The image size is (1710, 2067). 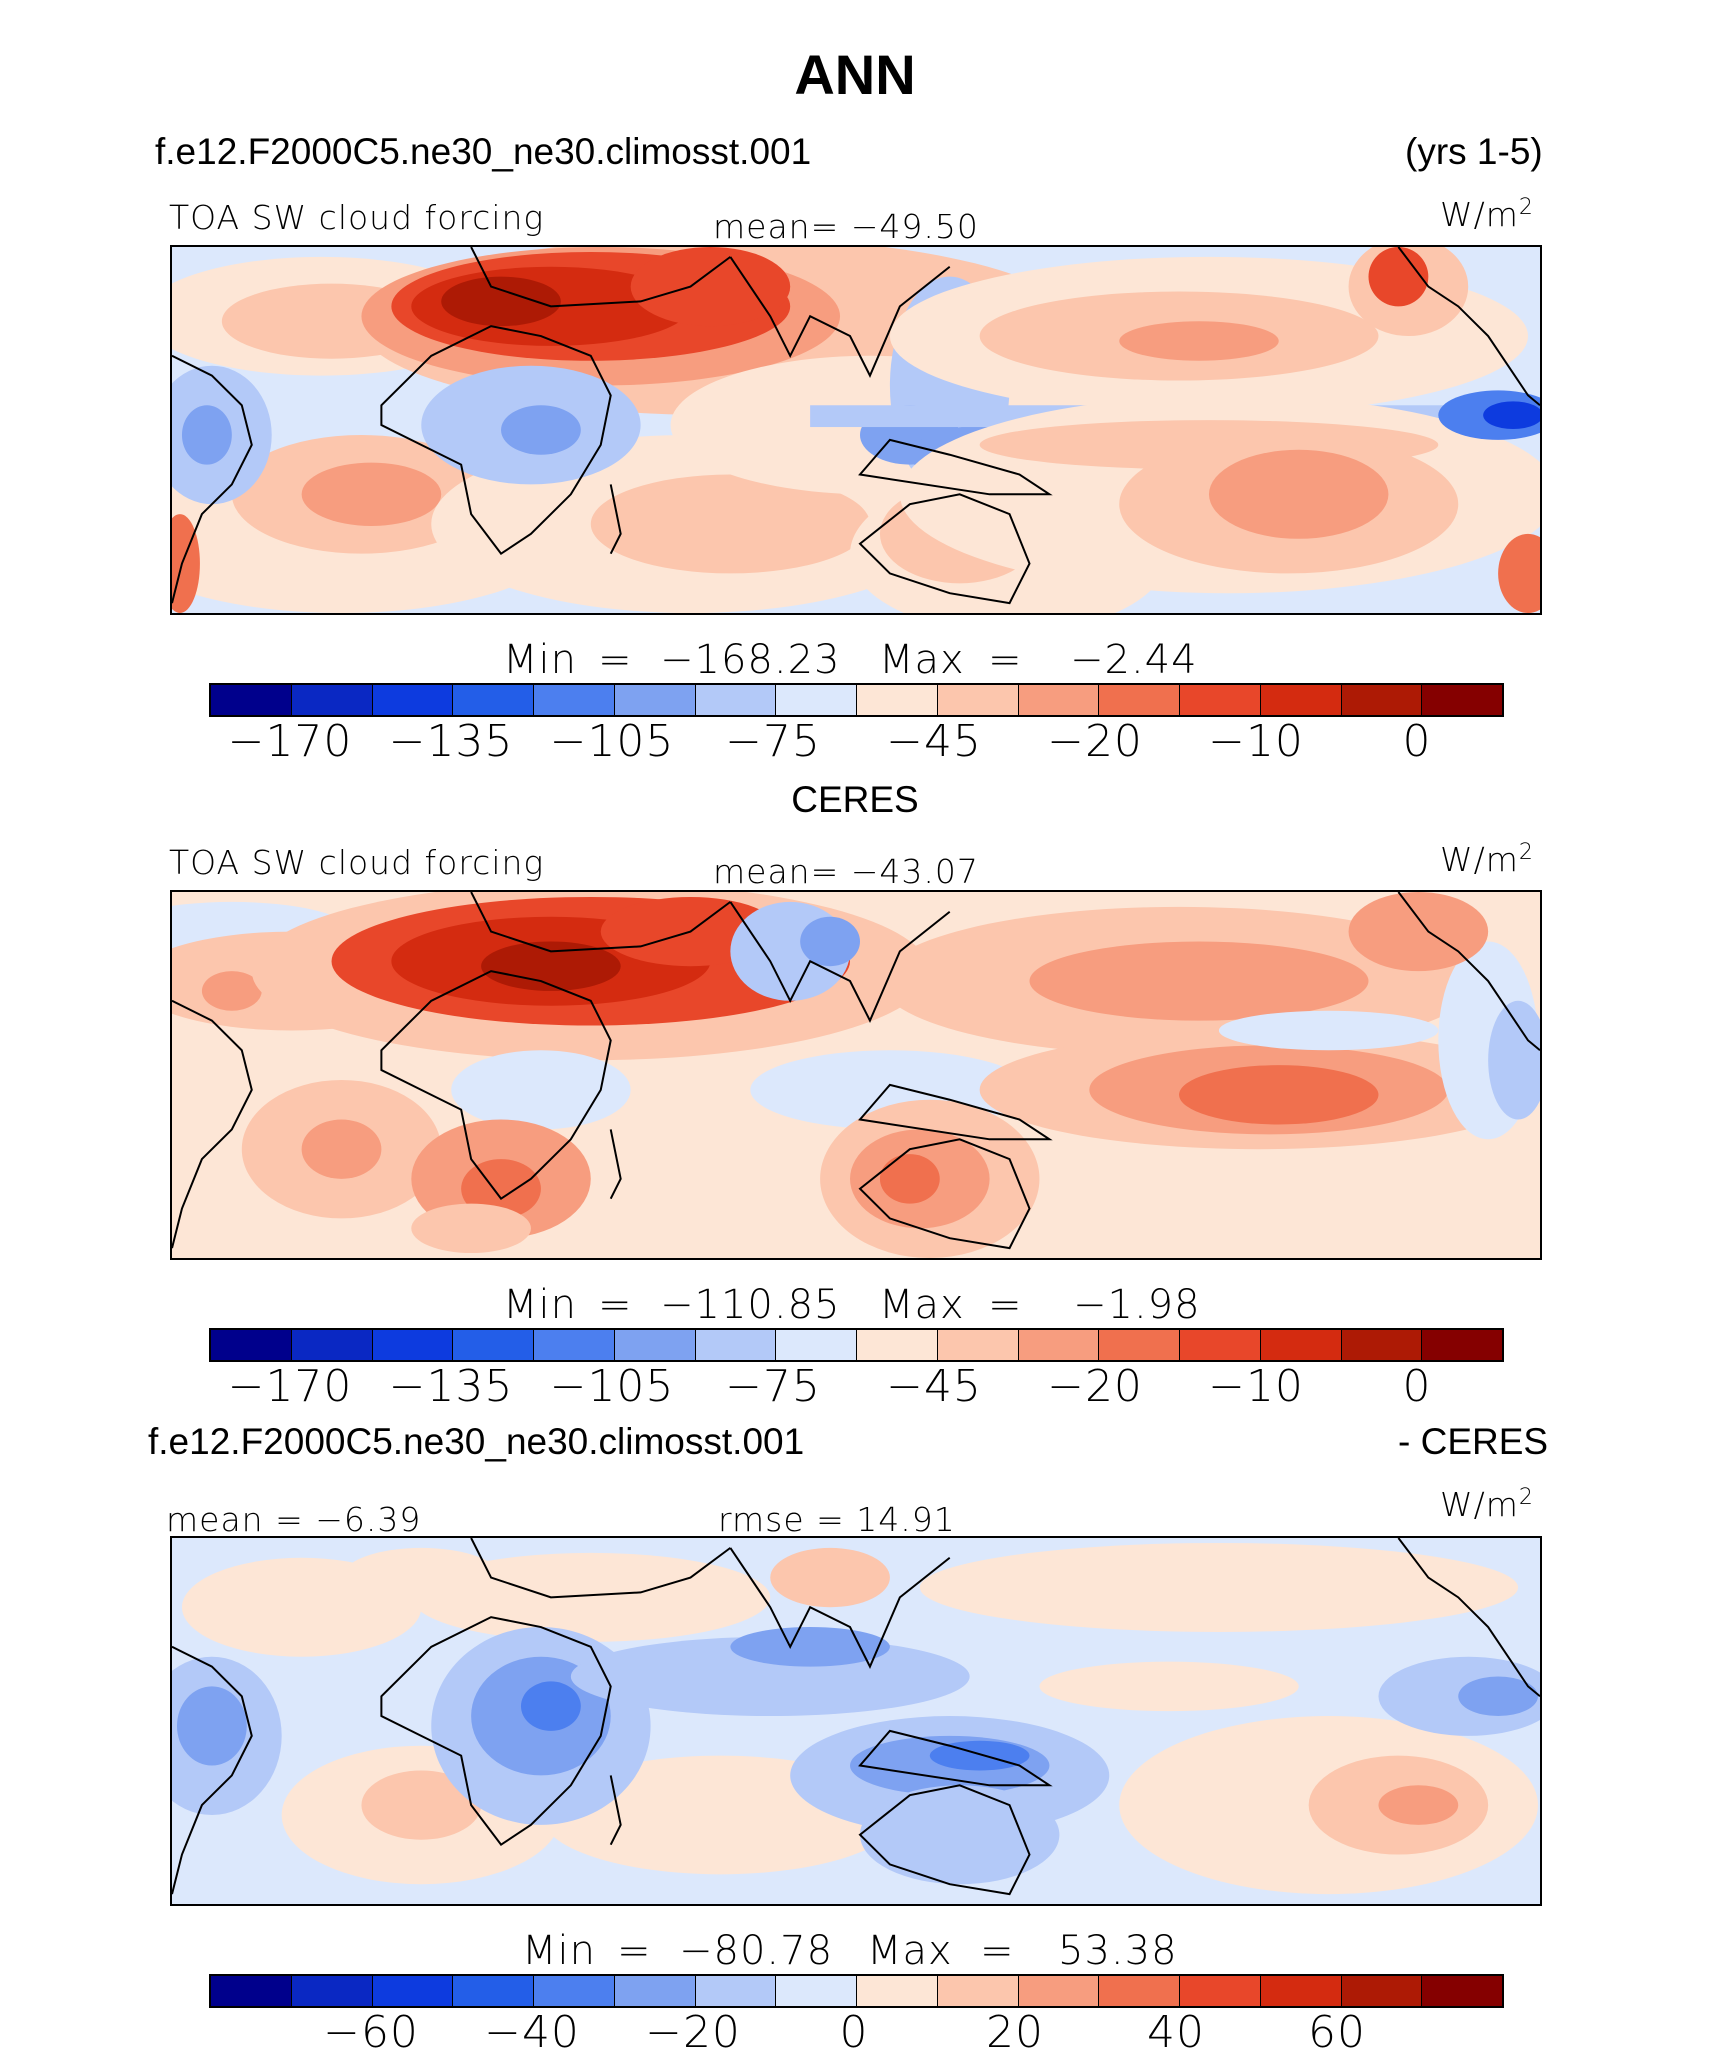 I want to click on panel1-units: W/m2, so click(x=1487, y=214).